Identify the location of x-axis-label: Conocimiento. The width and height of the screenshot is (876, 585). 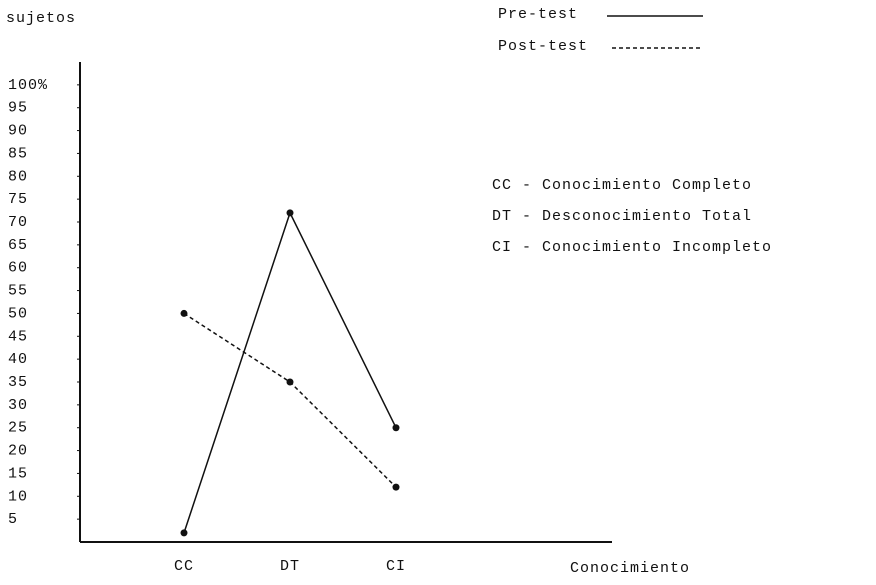
(630, 568).